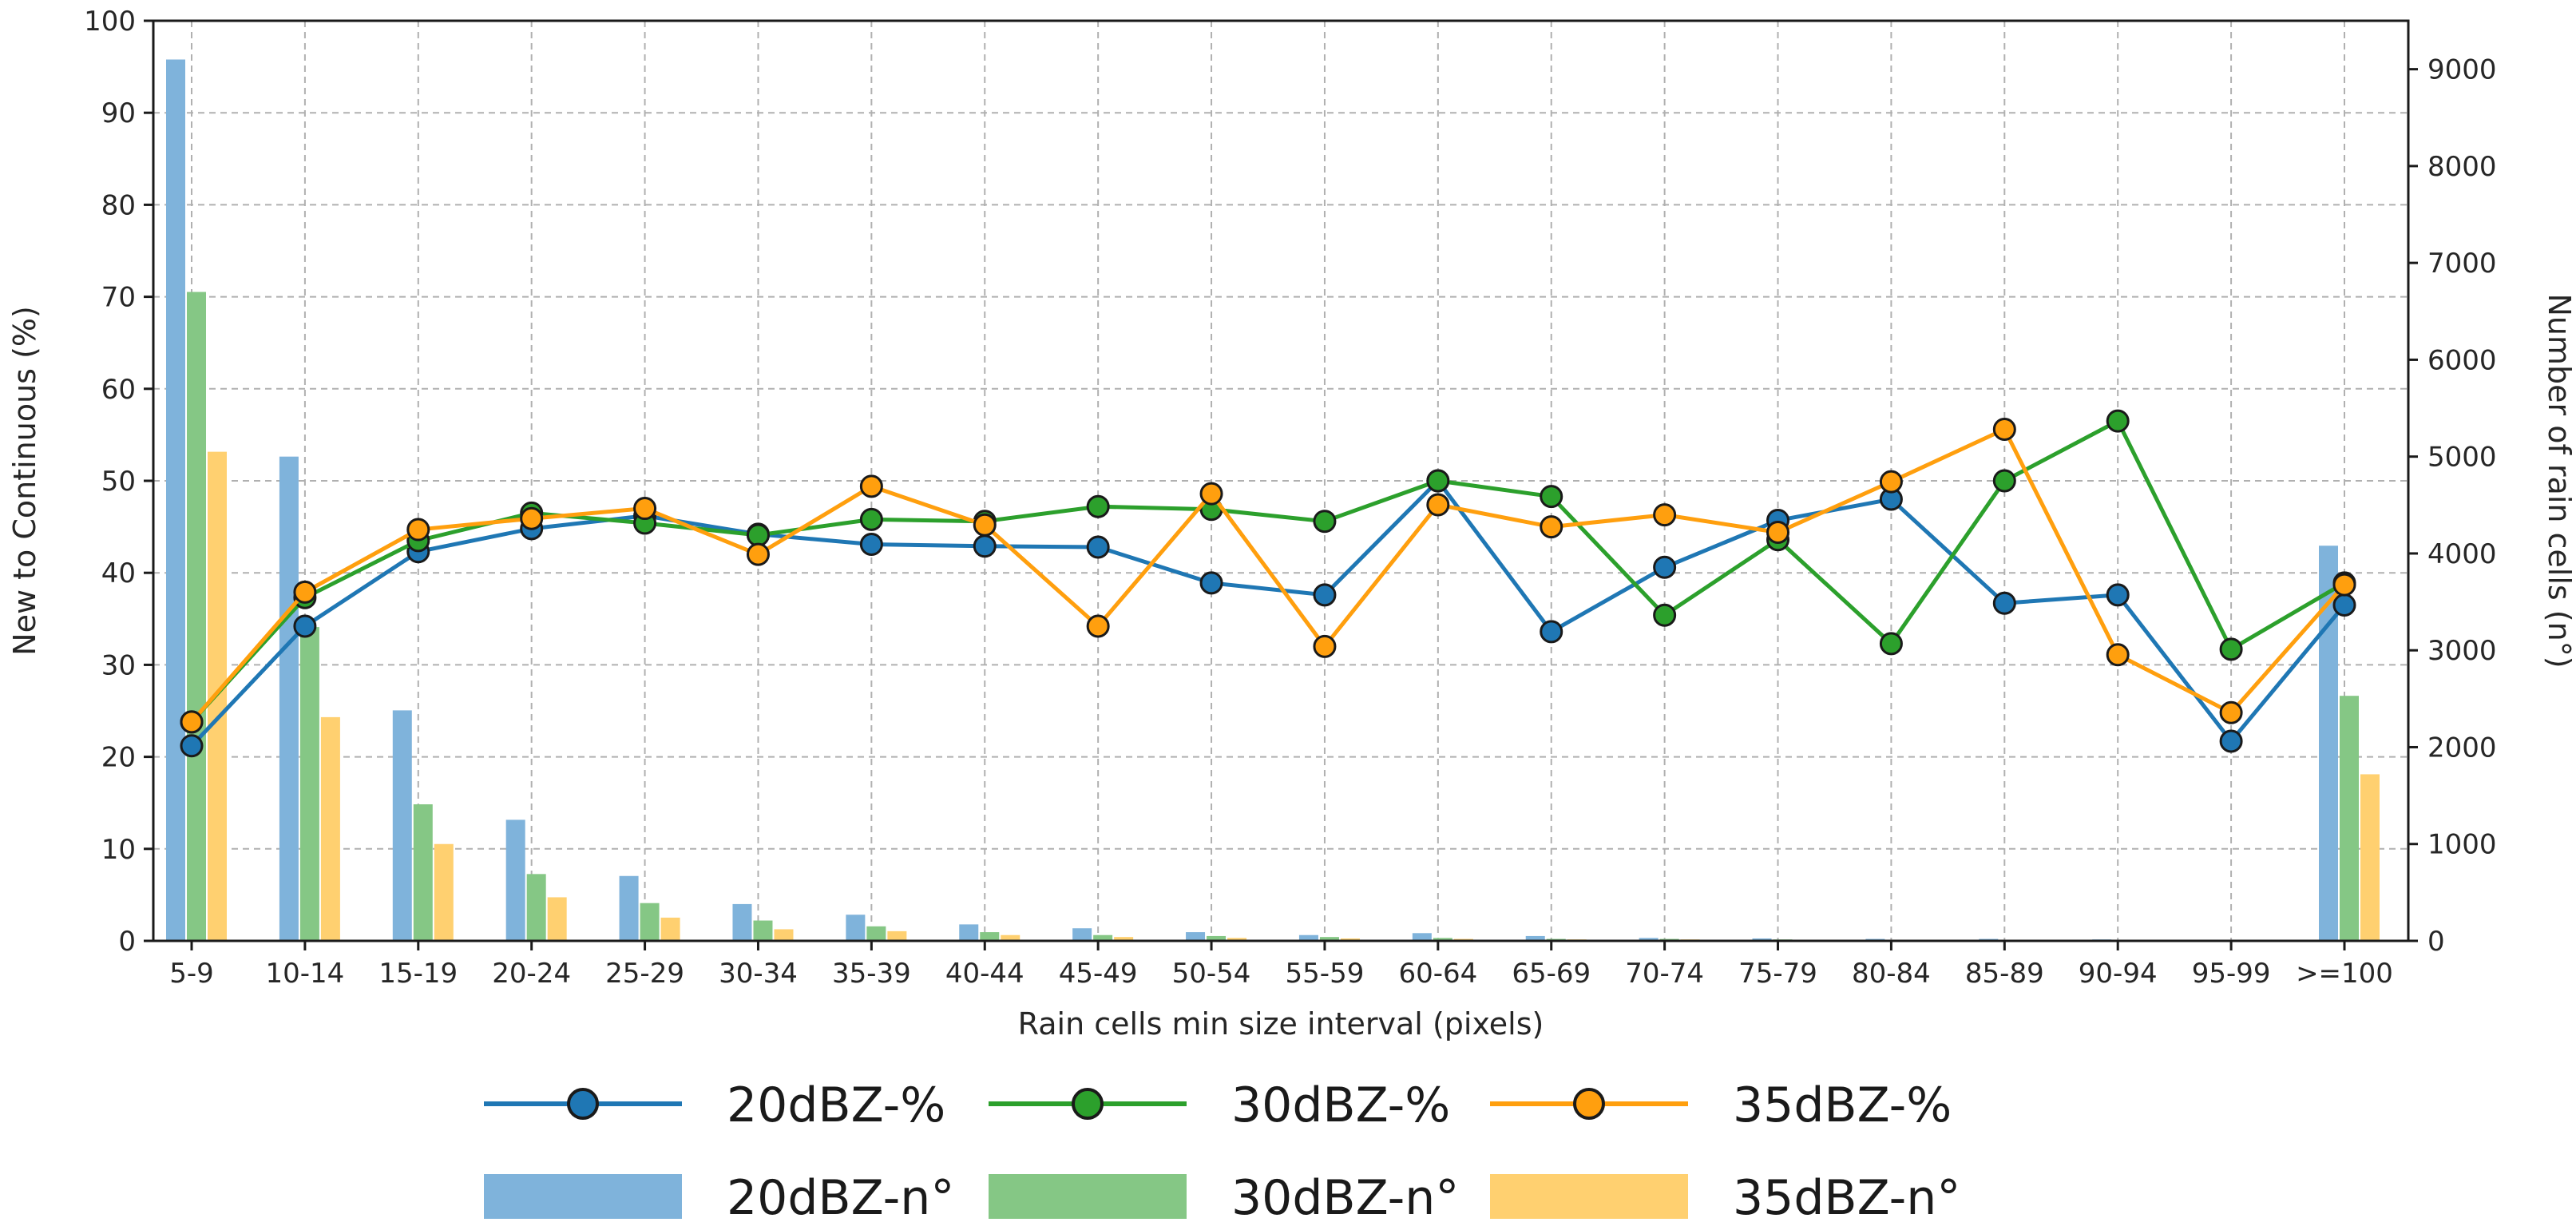 The width and height of the screenshot is (2576, 1230). Describe the element at coordinates (1345, 1198) in the screenshot. I see `legend-label: 30dBZ-n°` at that location.